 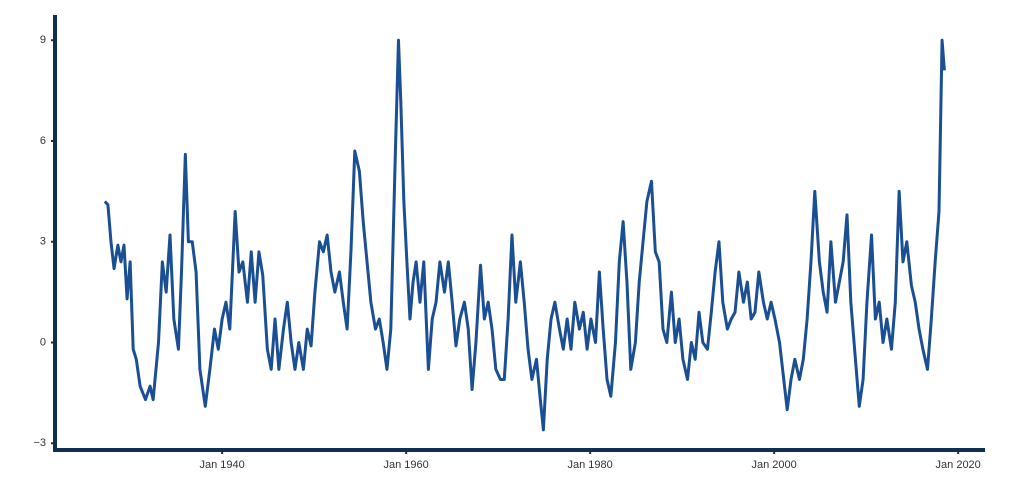 What do you see at coordinates (774, 465) in the screenshot?
I see `x-tick-label: Jan 2000` at bounding box center [774, 465].